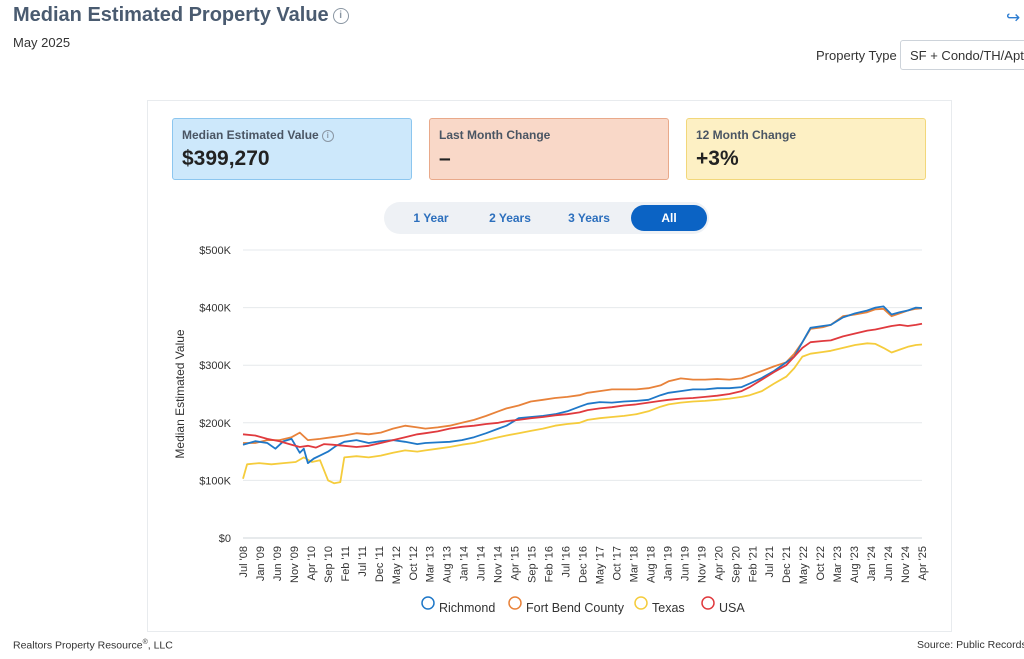 This screenshot has height=659, width=1024. I want to click on x-tick-label: Nov '09, so click(295, 564).